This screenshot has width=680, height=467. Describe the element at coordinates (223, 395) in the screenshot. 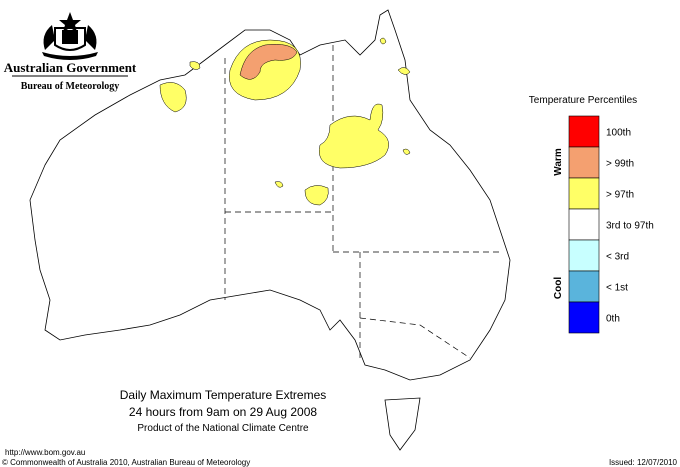

I see `caption-title: Daily Maximum Temperature Extremes` at that location.